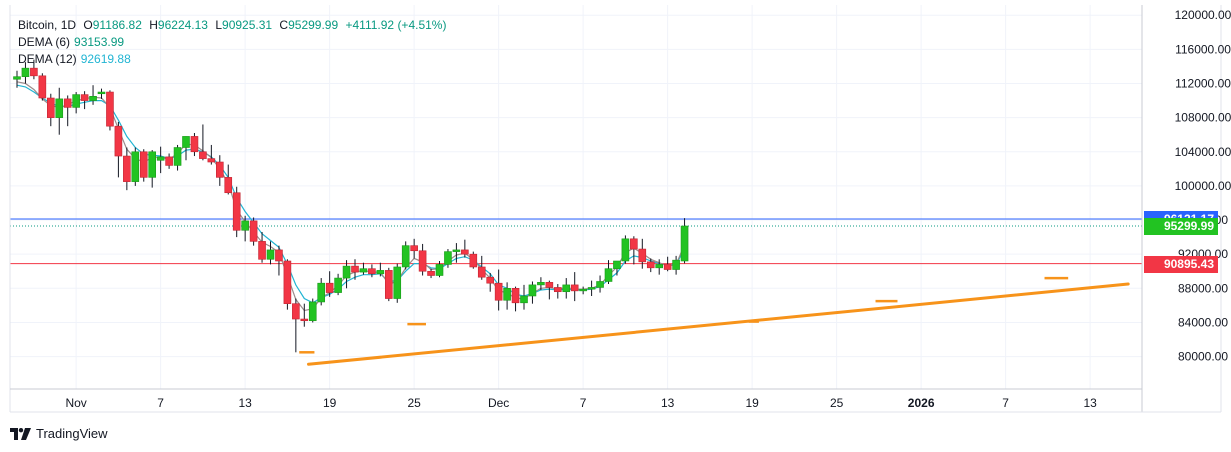  What do you see at coordinates (44, 42) in the screenshot?
I see `dema6-label: DEMA (6)` at bounding box center [44, 42].